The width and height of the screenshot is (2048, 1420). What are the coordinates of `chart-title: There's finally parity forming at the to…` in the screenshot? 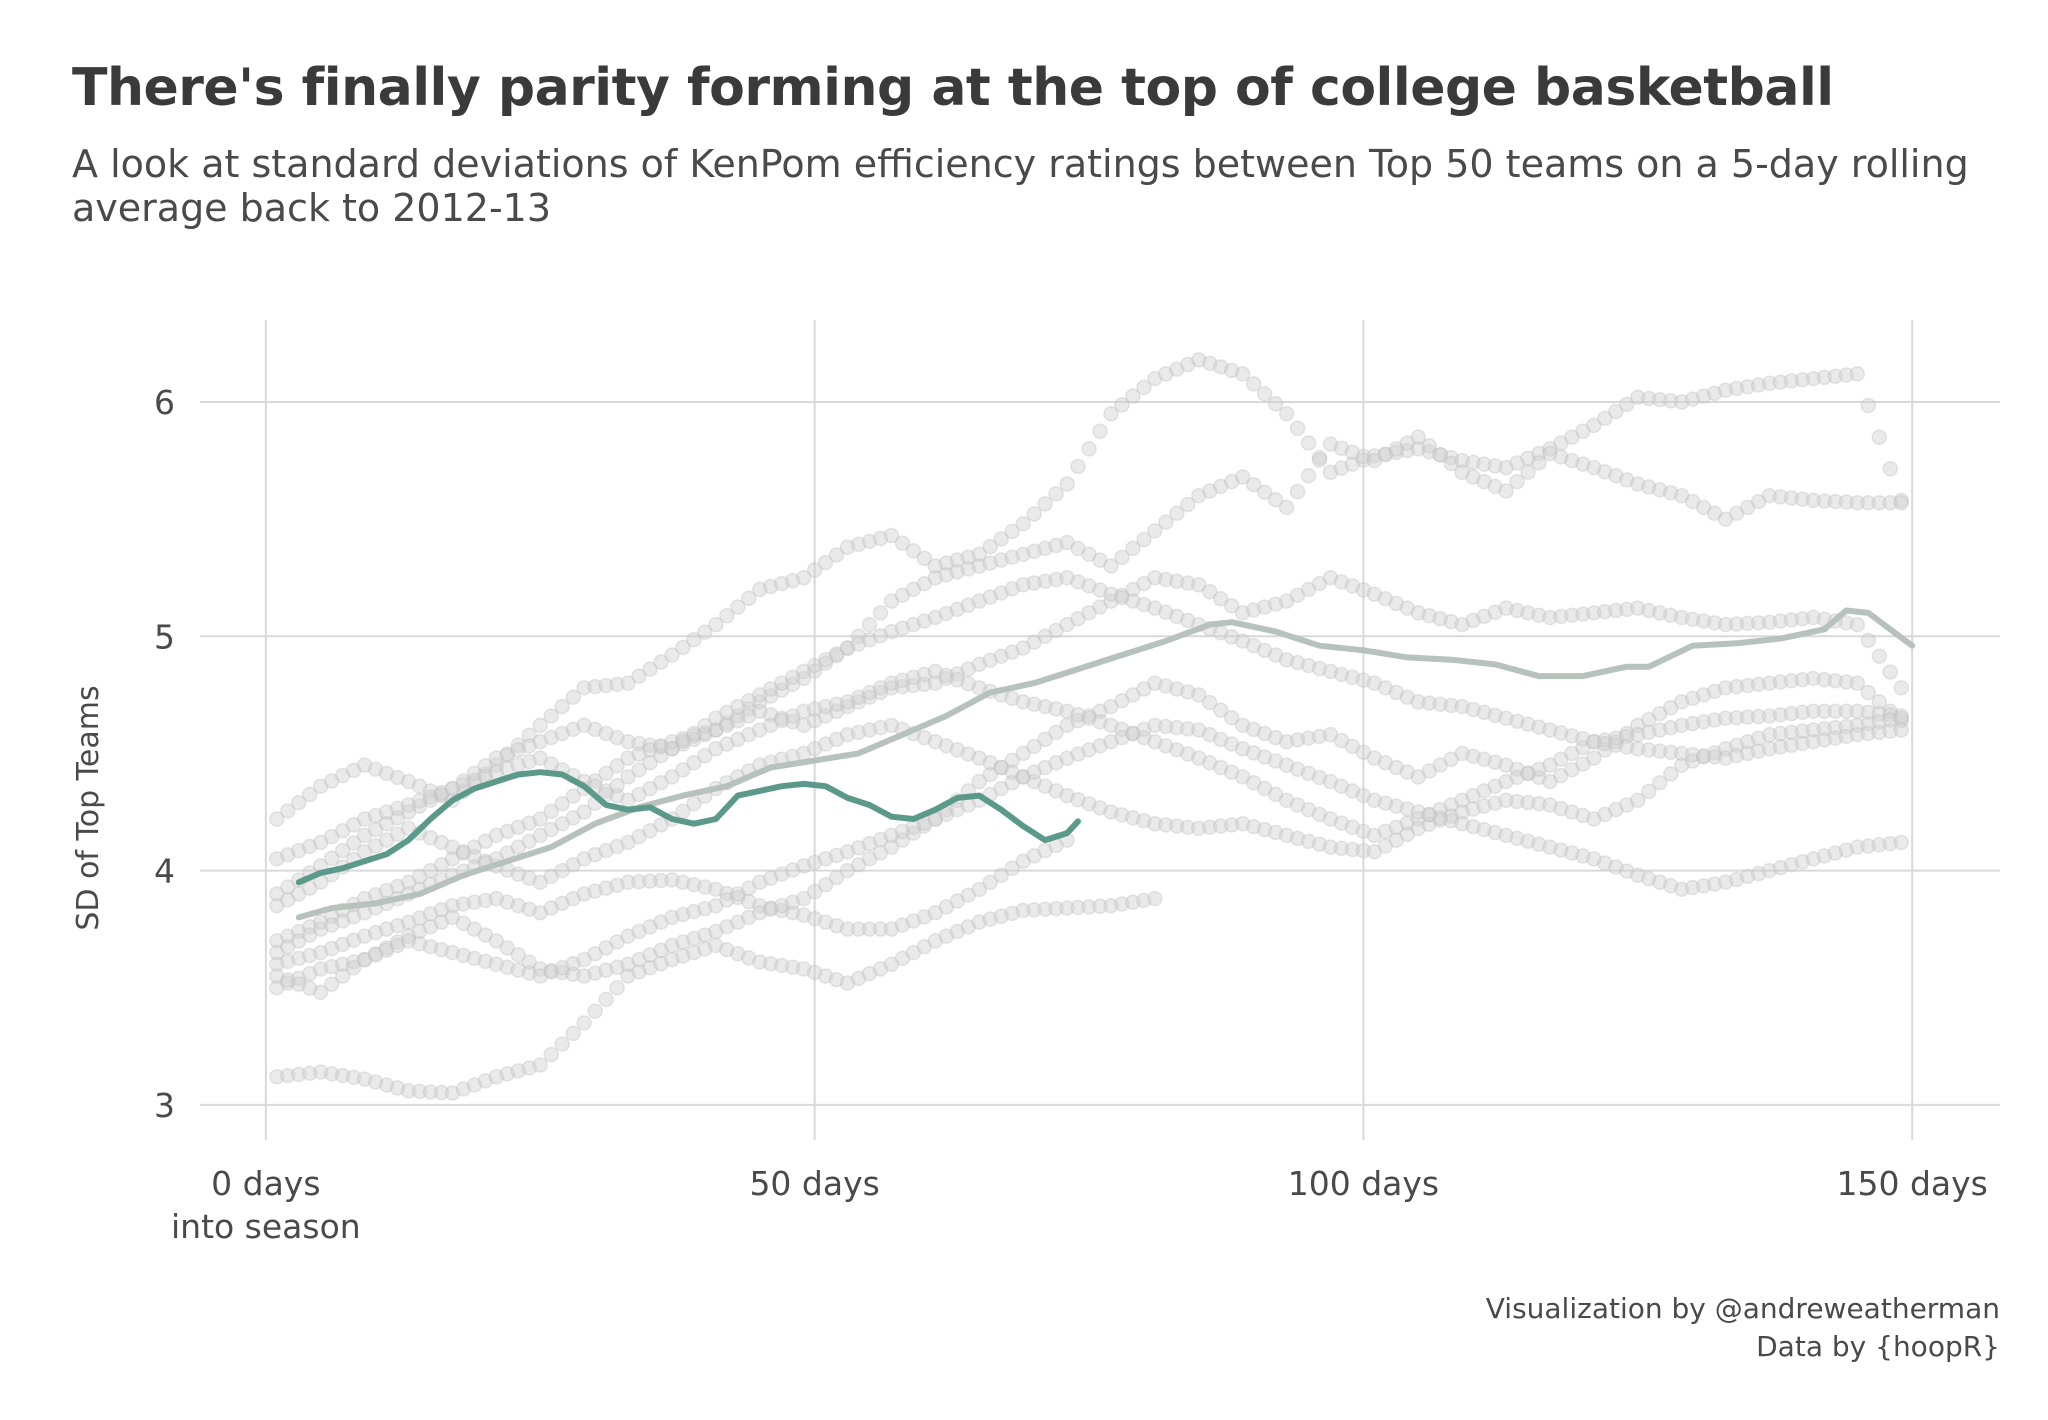 It's located at (953, 88).